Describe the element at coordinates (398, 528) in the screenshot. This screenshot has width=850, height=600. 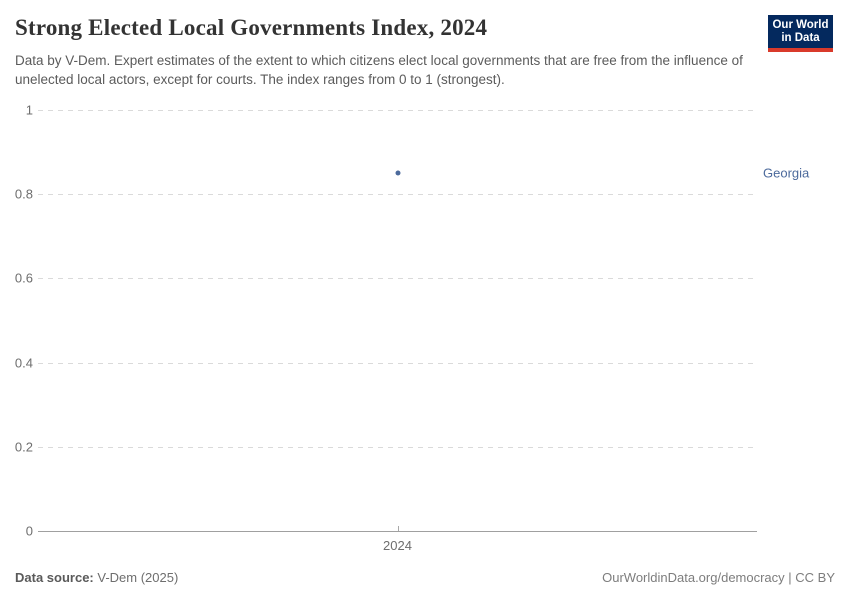
I see `x-axis-tick` at that location.